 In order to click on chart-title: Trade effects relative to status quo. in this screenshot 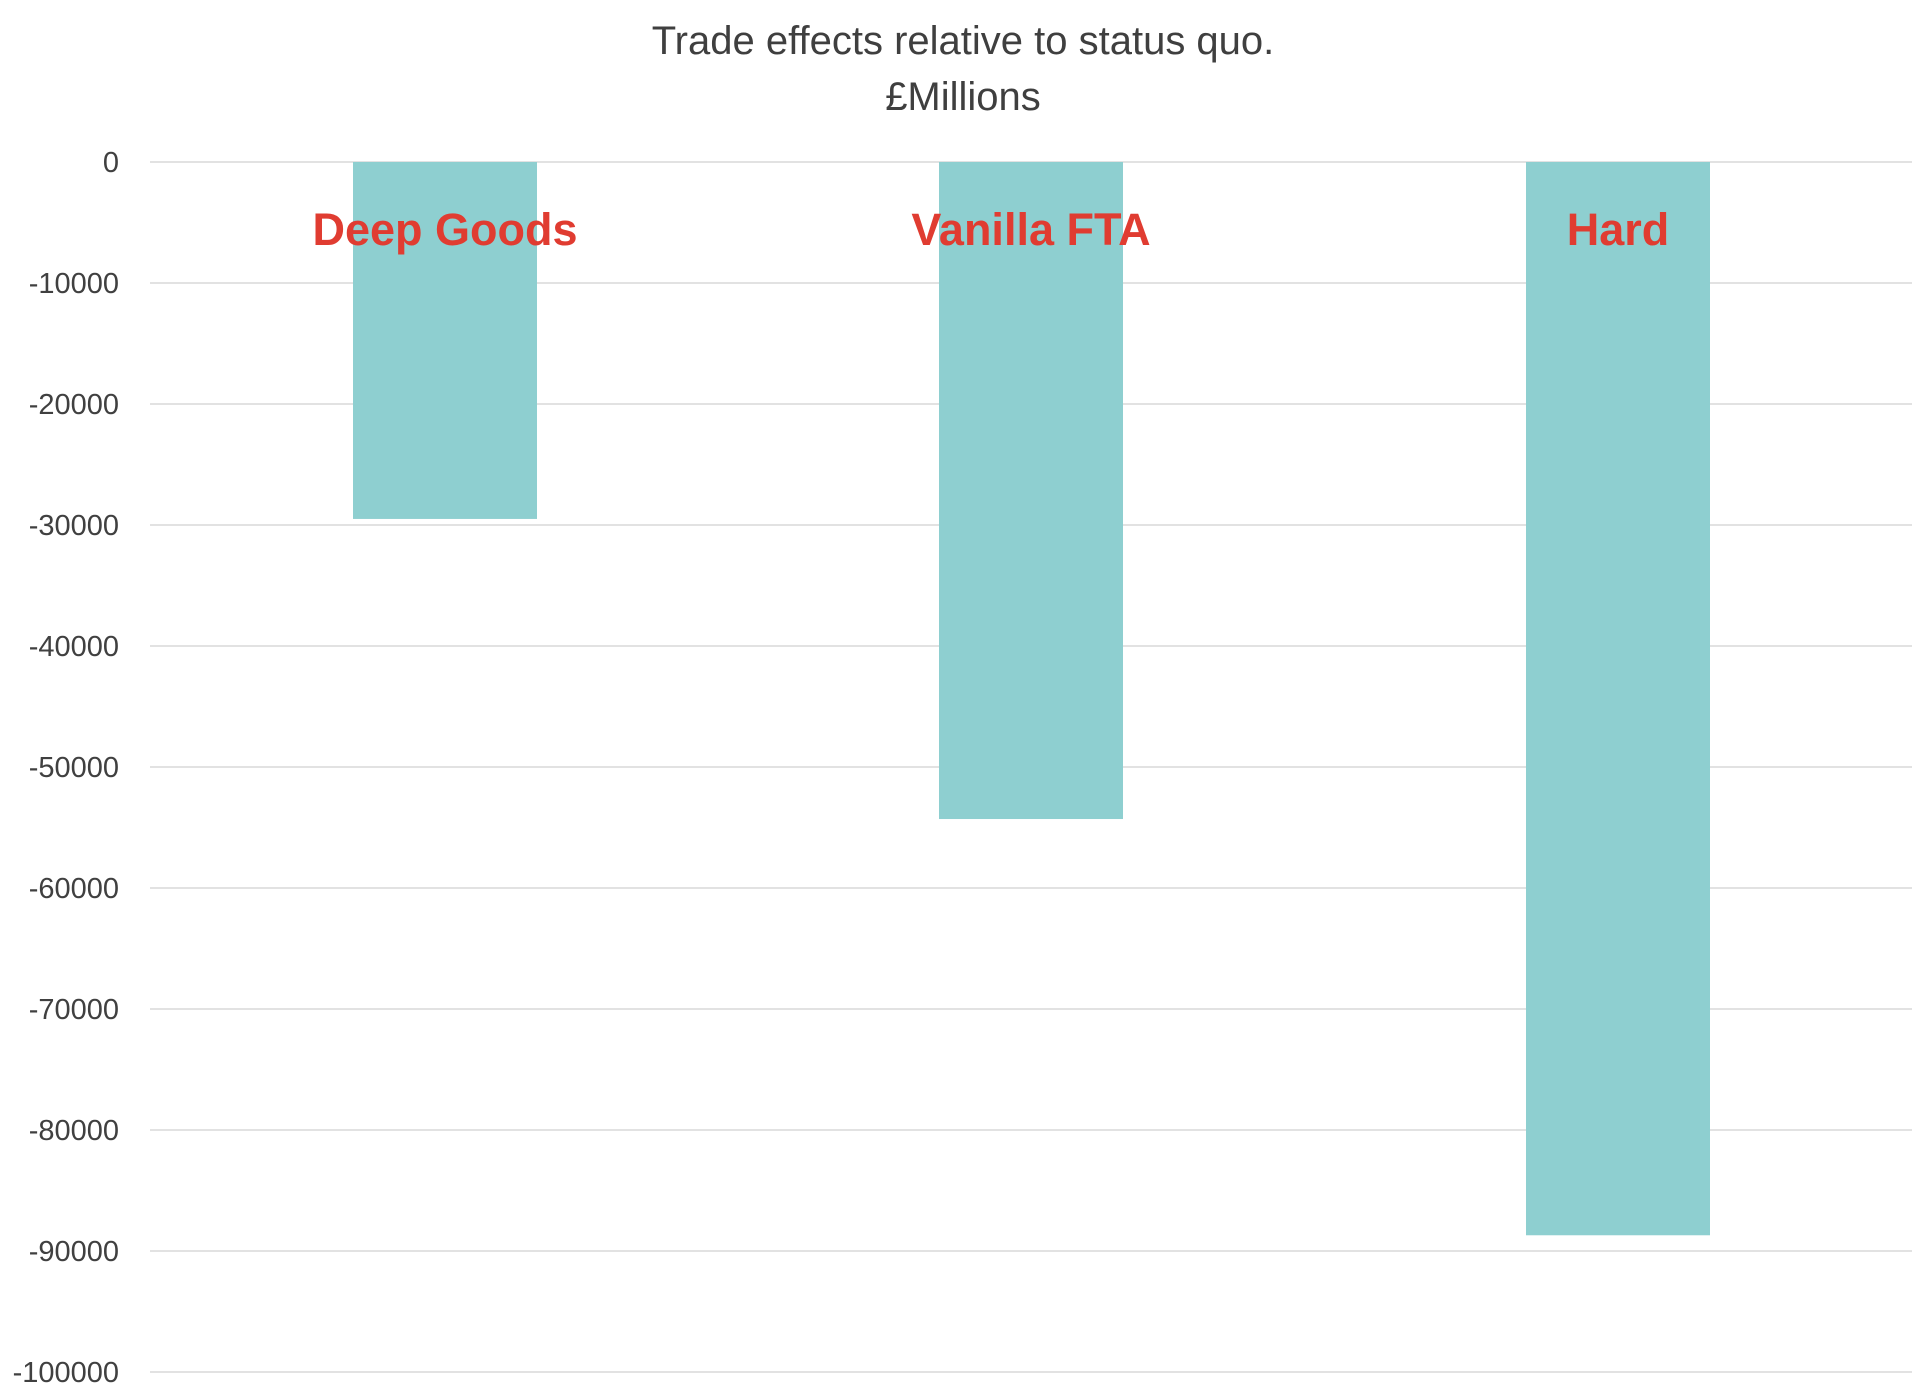, I will do `click(963, 41)`.